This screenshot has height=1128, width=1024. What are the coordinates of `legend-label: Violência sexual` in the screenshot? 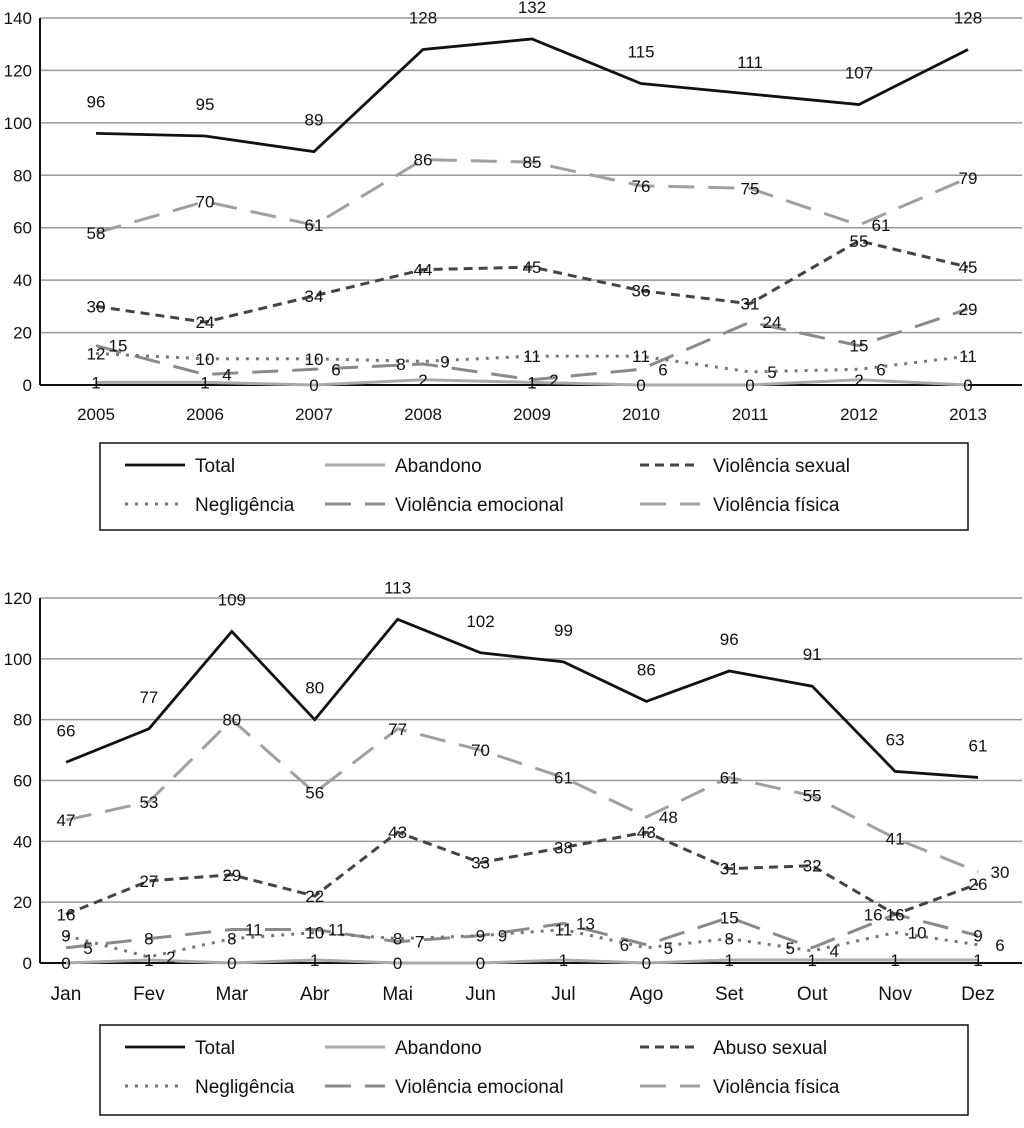 It's located at (781, 466).